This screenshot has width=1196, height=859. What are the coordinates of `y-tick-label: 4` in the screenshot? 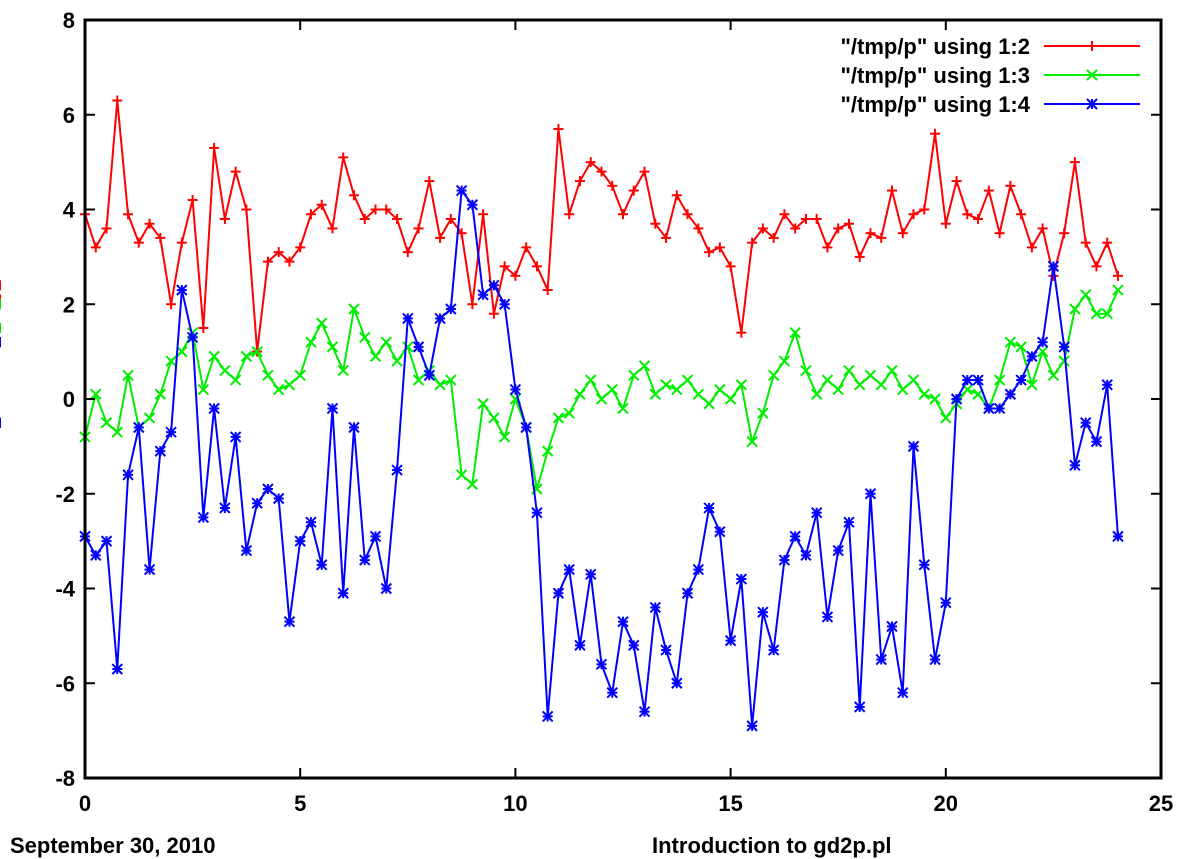 It's located at (69, 210).